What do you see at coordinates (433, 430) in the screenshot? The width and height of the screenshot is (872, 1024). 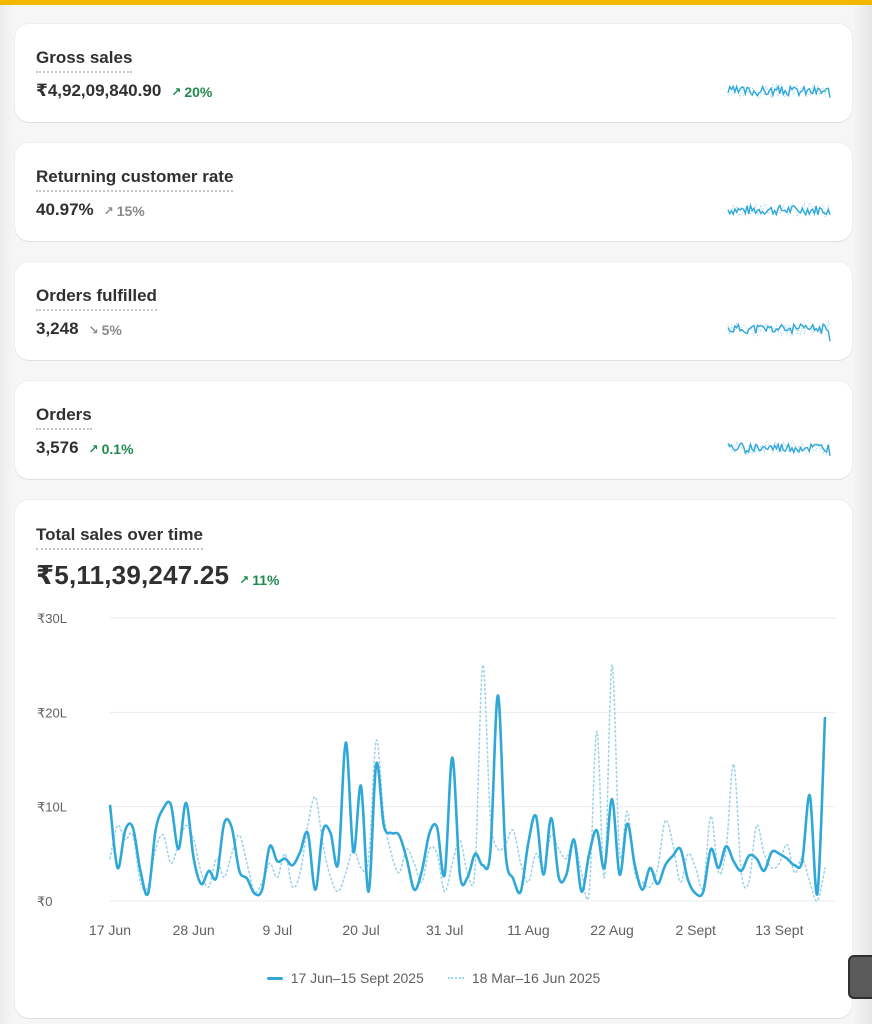 I see `metric-card-orders: Orders 3,576 ↗ 0.1%` at bounding box center [433, 430].